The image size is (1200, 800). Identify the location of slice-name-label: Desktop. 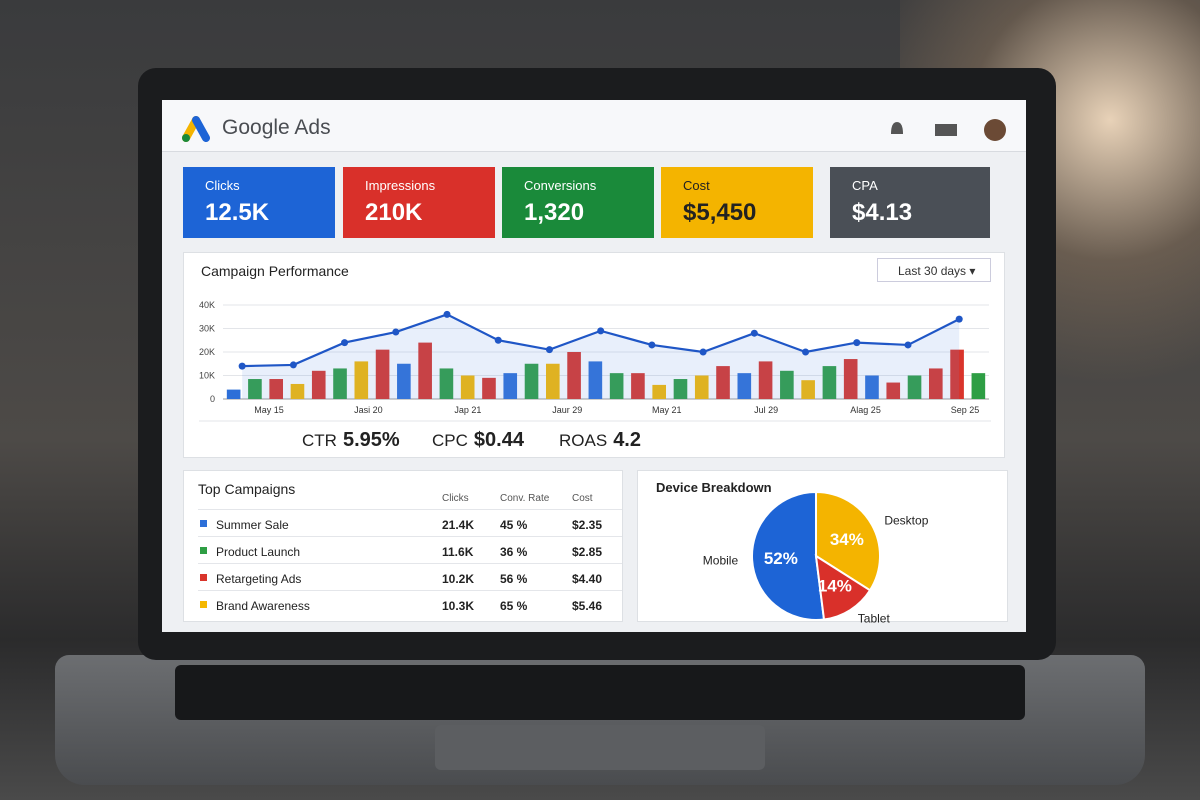
(906, 520).